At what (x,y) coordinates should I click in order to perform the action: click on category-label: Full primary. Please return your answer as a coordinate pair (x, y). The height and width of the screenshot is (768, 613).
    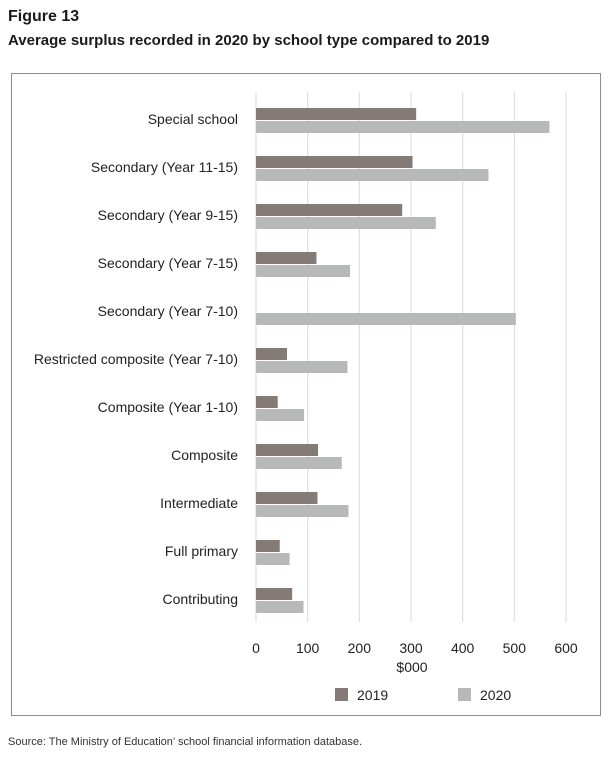
    Looking at the image, I should click on (201, 551).